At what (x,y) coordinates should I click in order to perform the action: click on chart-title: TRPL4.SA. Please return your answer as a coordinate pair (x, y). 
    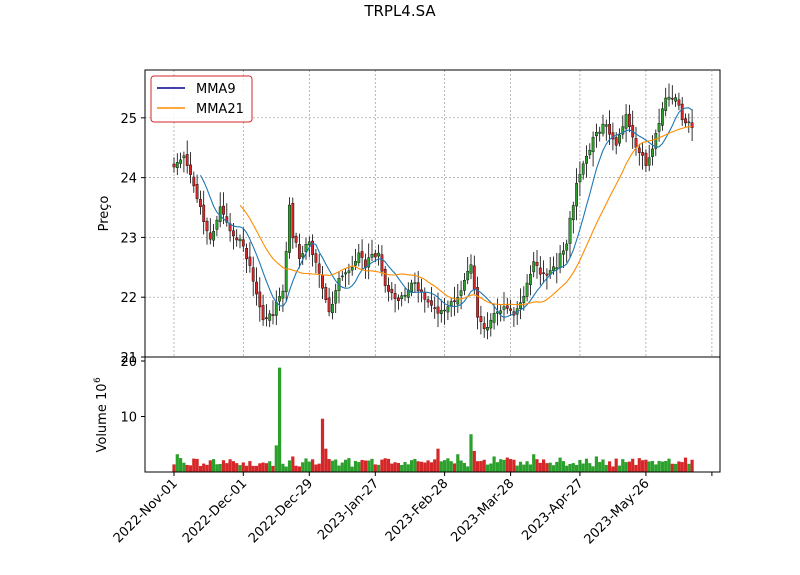
    Looking at the image, I should click on (399, 11).